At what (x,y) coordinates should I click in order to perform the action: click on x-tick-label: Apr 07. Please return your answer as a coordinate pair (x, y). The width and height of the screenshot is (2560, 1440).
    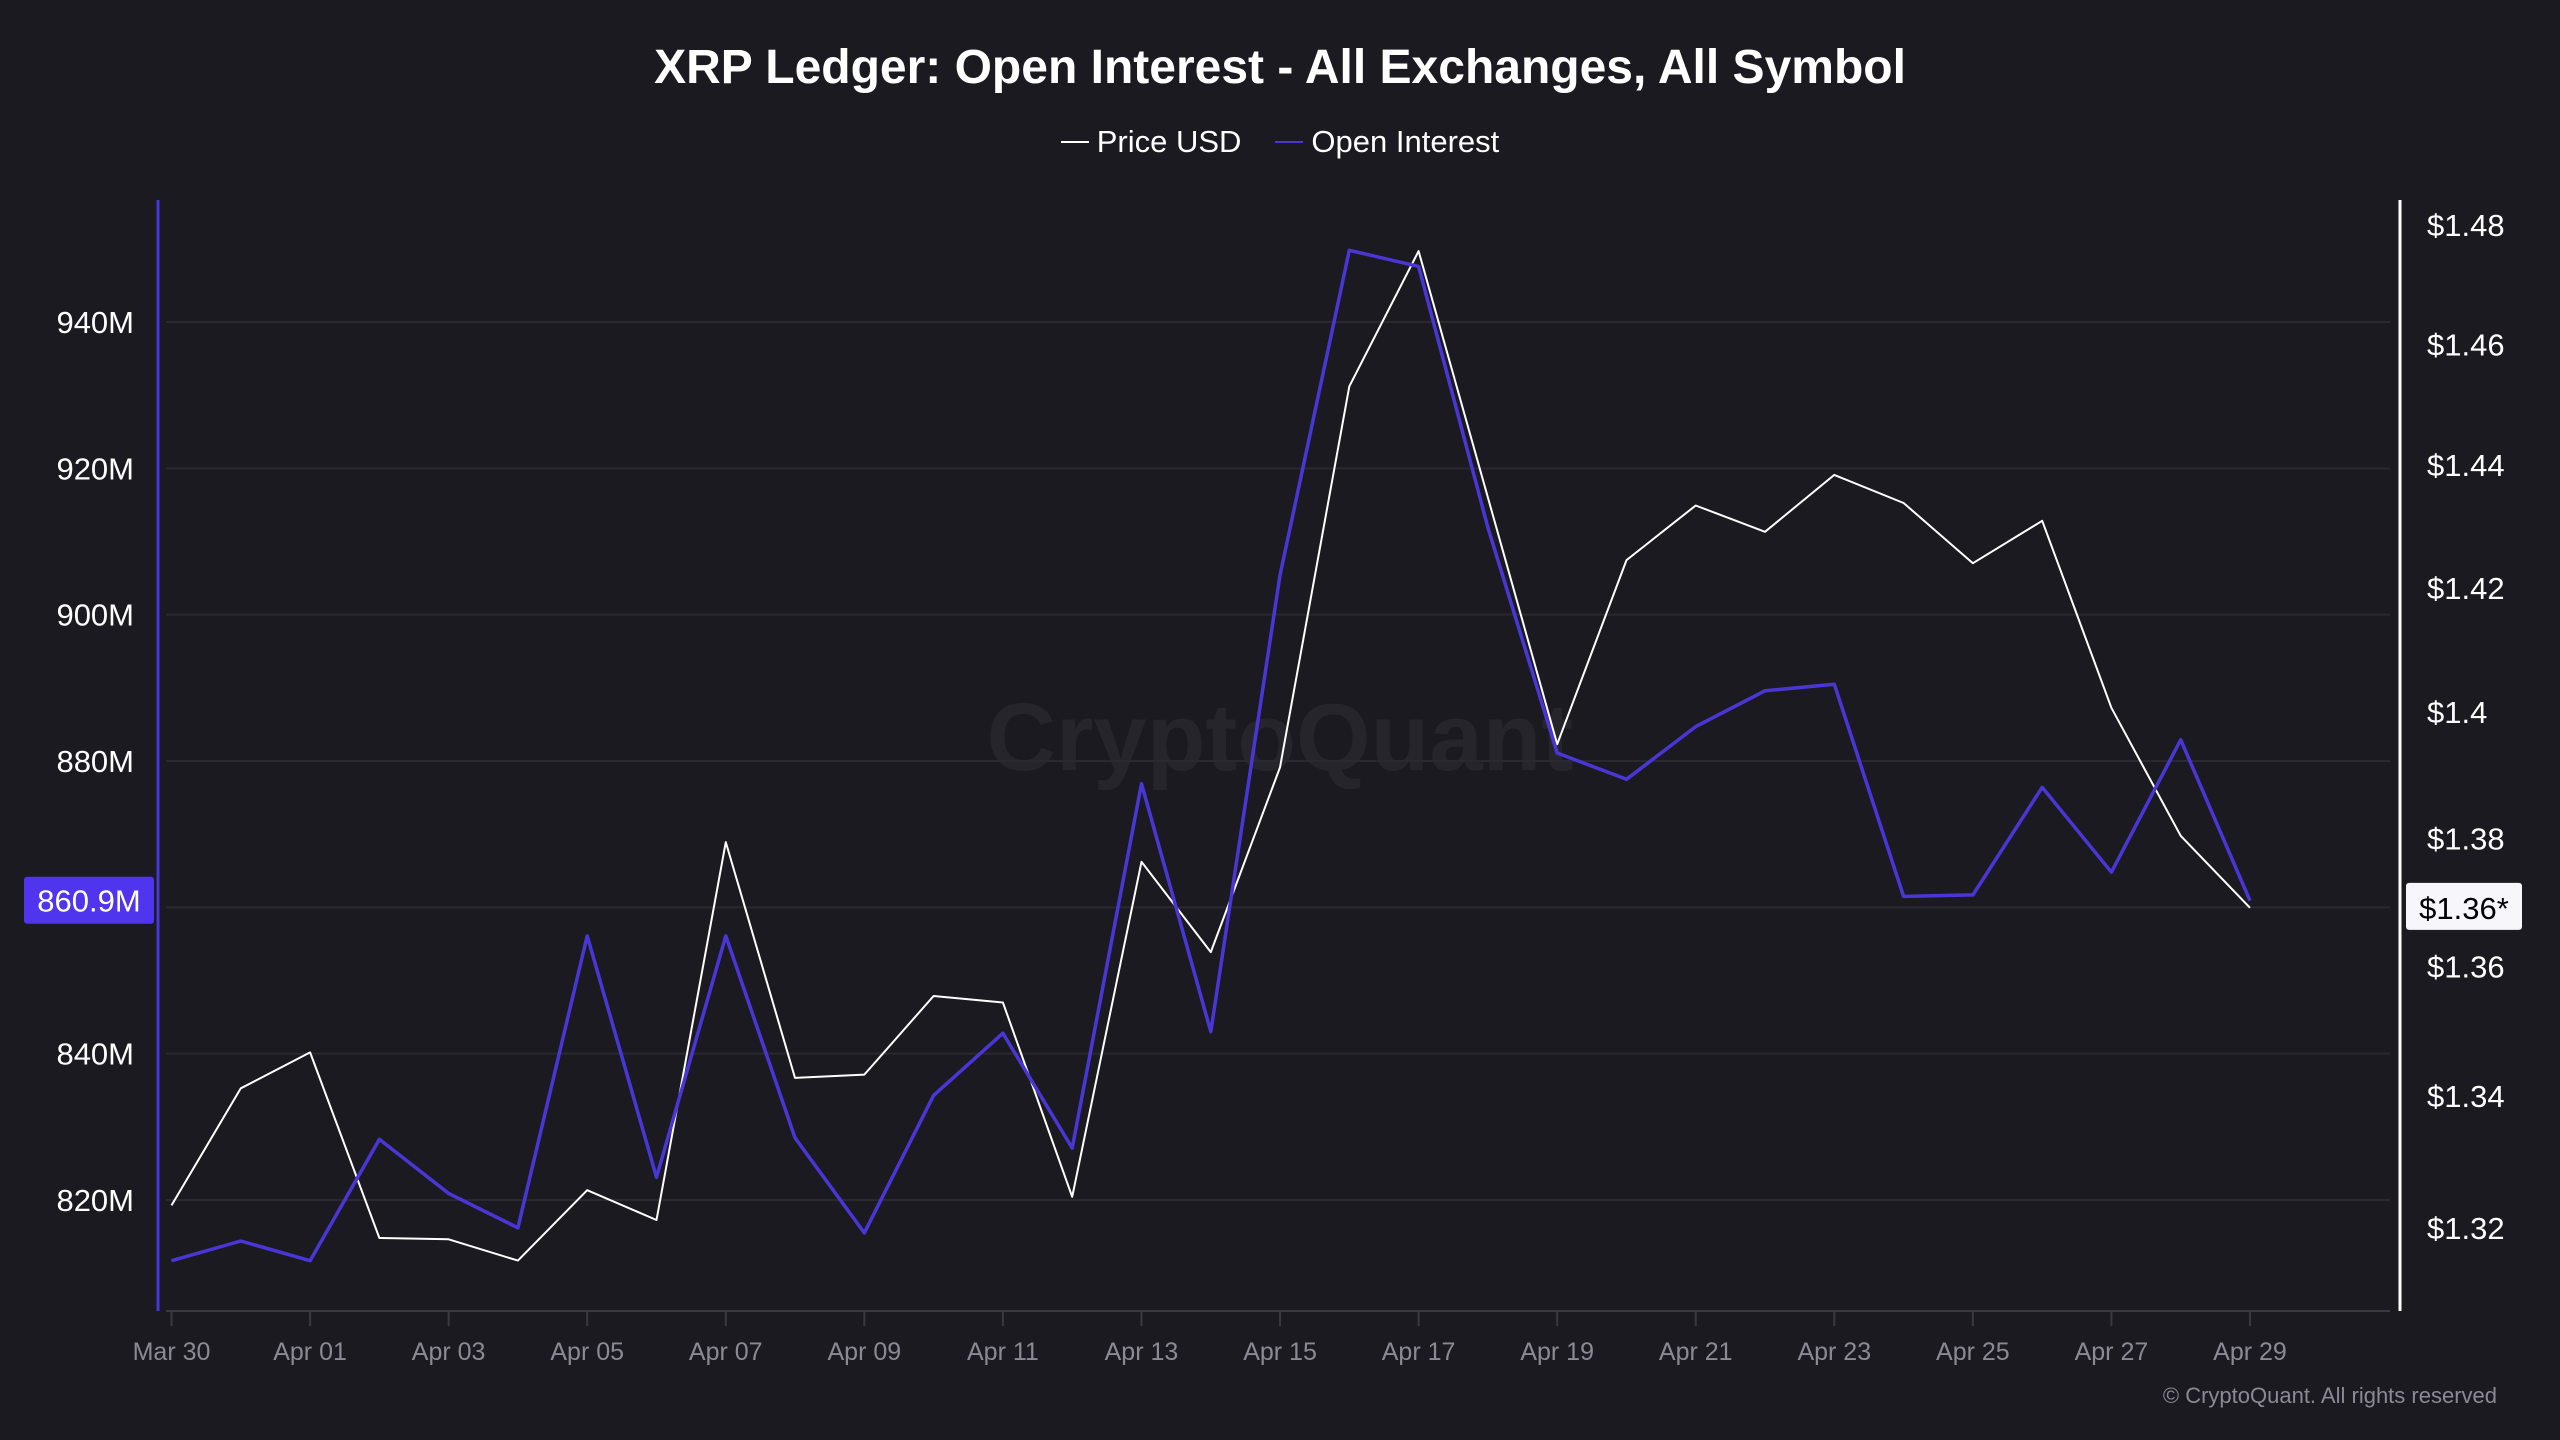
    Looking at the image, I should click on (726, 1352).